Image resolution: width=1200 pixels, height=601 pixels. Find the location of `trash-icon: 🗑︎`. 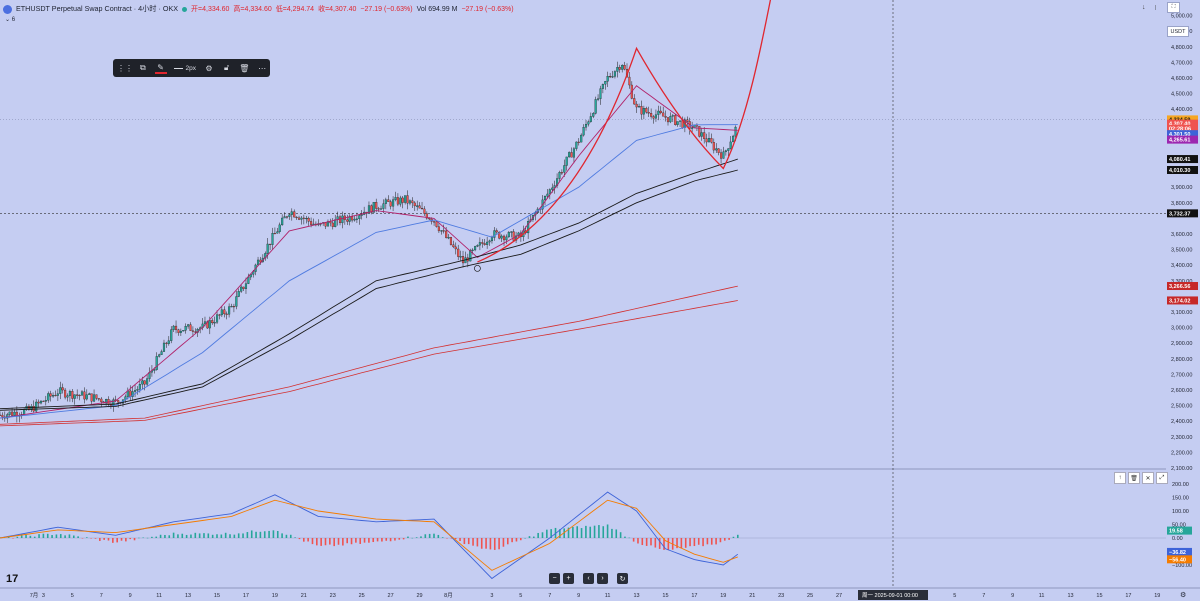

trash-icon: 🗑︎ is located at coordinates (244, 68).